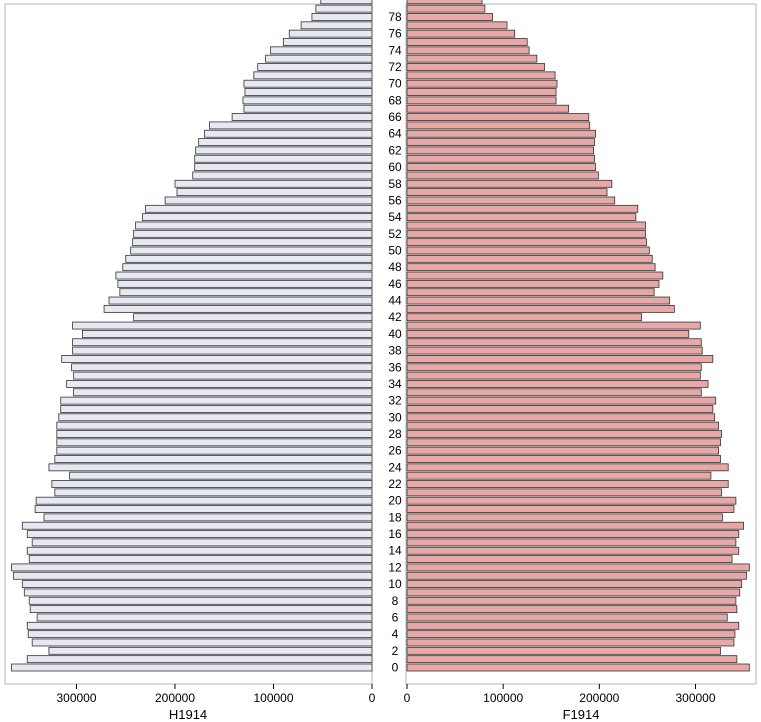 This screenshot has width=761, height=722. Describe the element at coordinates (175, 698) in the screenshot. I see `left-x-tick-label: 200000` at that location.